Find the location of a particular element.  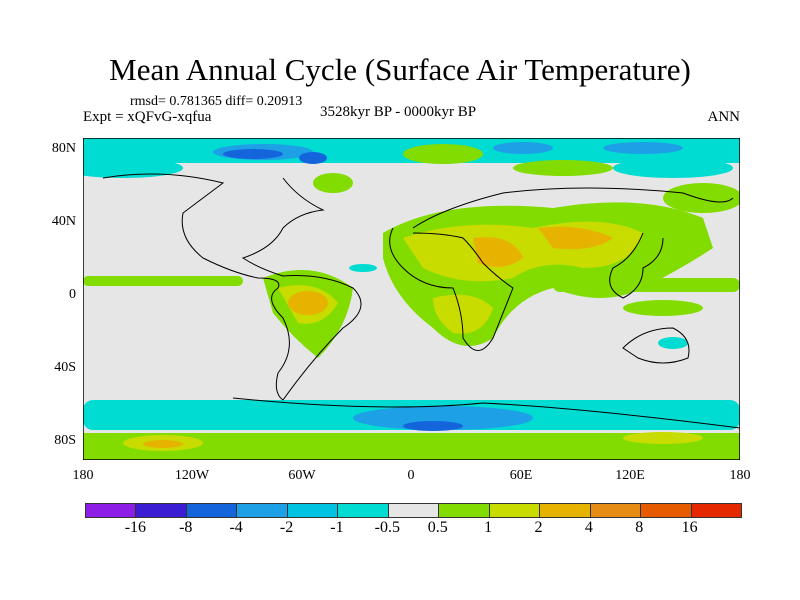

colorbar-label: -2 is located at coordinates (286, 527).